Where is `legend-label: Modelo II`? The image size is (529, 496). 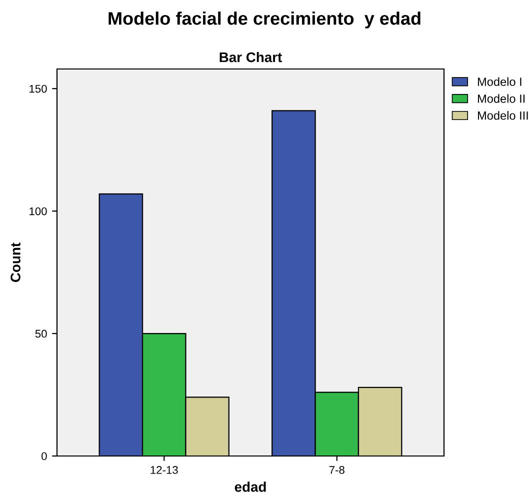 legend-label: Modelo II is located at coordinates (501, 98).